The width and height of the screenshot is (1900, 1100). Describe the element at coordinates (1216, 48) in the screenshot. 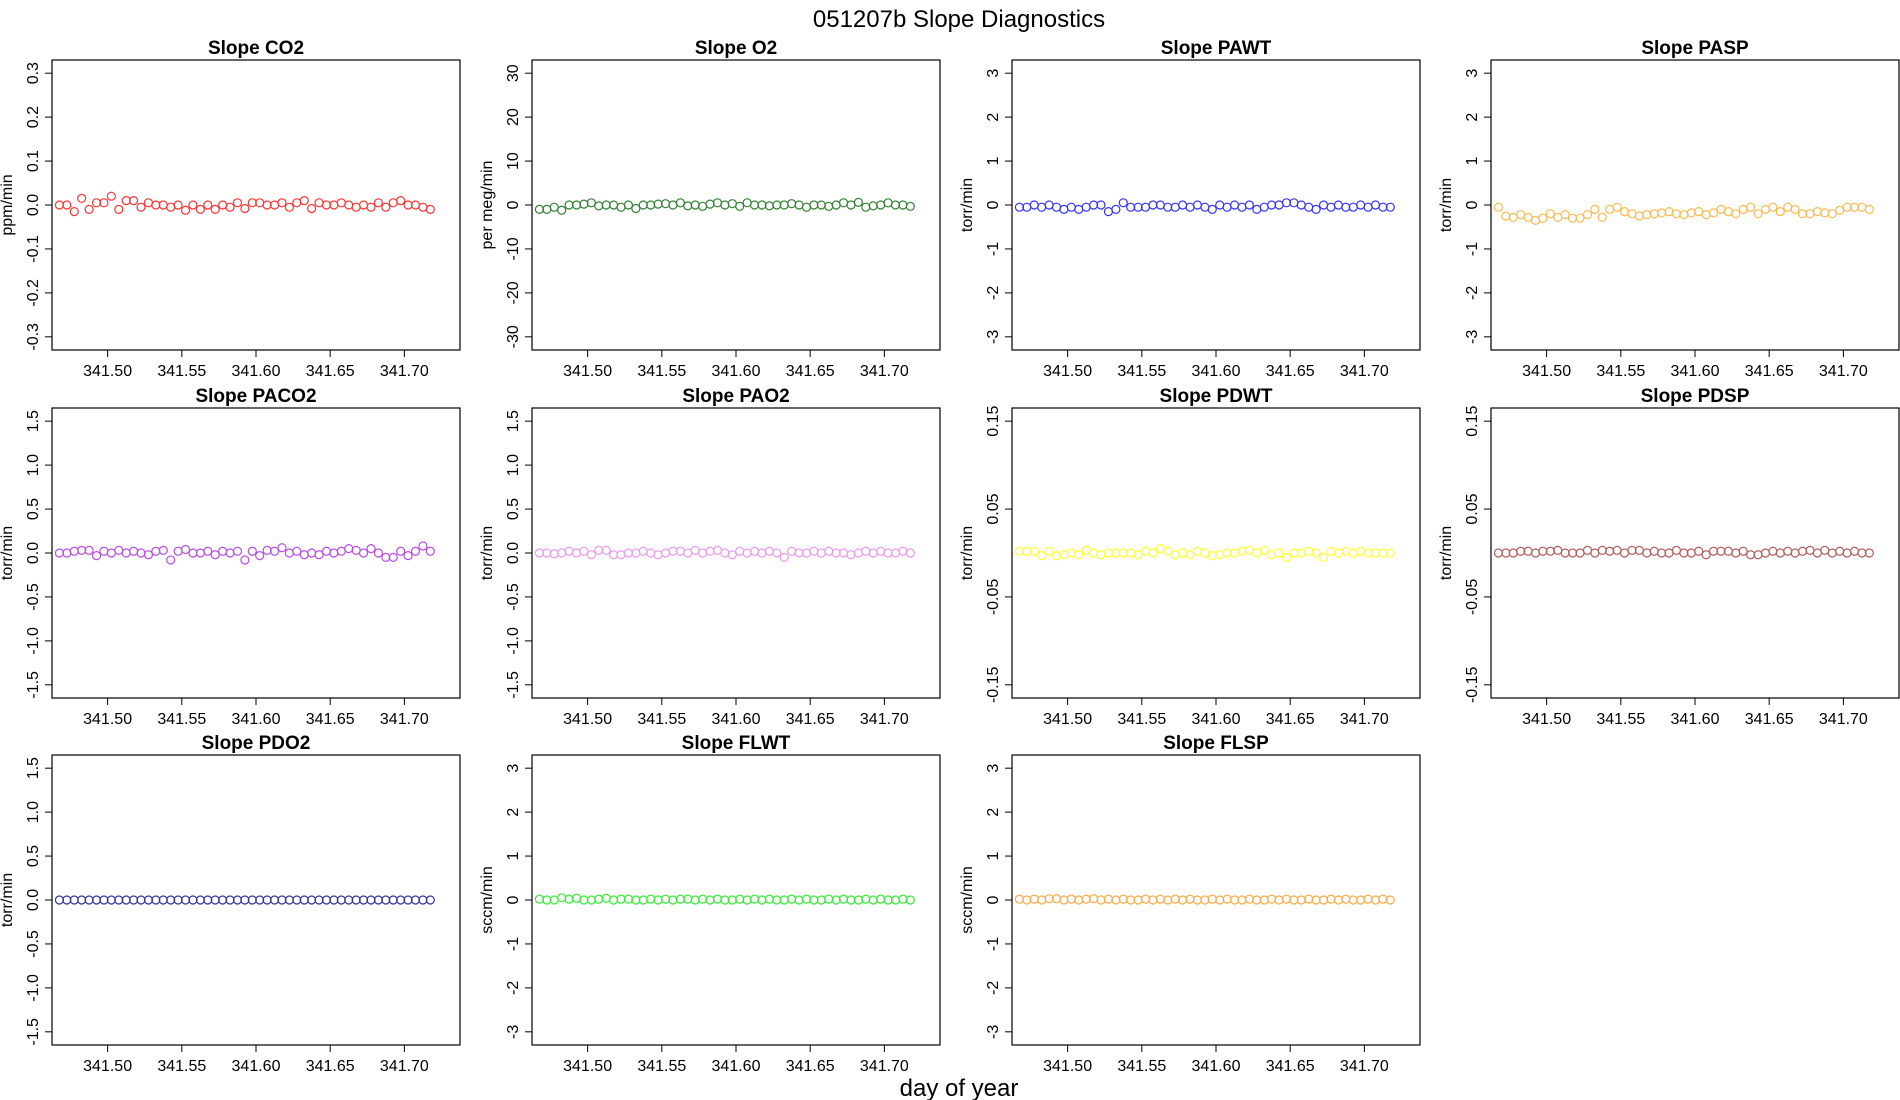

I see `panel-title: Slope PAWT` at that location.